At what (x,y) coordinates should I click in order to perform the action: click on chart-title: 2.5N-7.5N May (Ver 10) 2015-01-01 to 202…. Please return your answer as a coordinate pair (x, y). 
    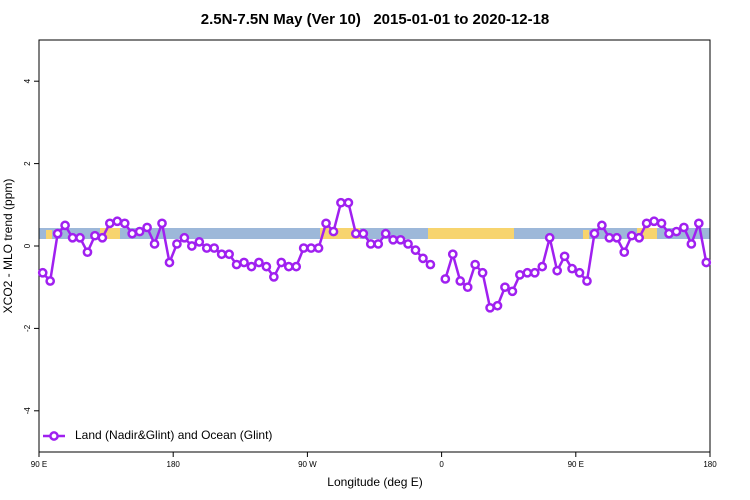
    Looking at the image, I should click on (375, 19).